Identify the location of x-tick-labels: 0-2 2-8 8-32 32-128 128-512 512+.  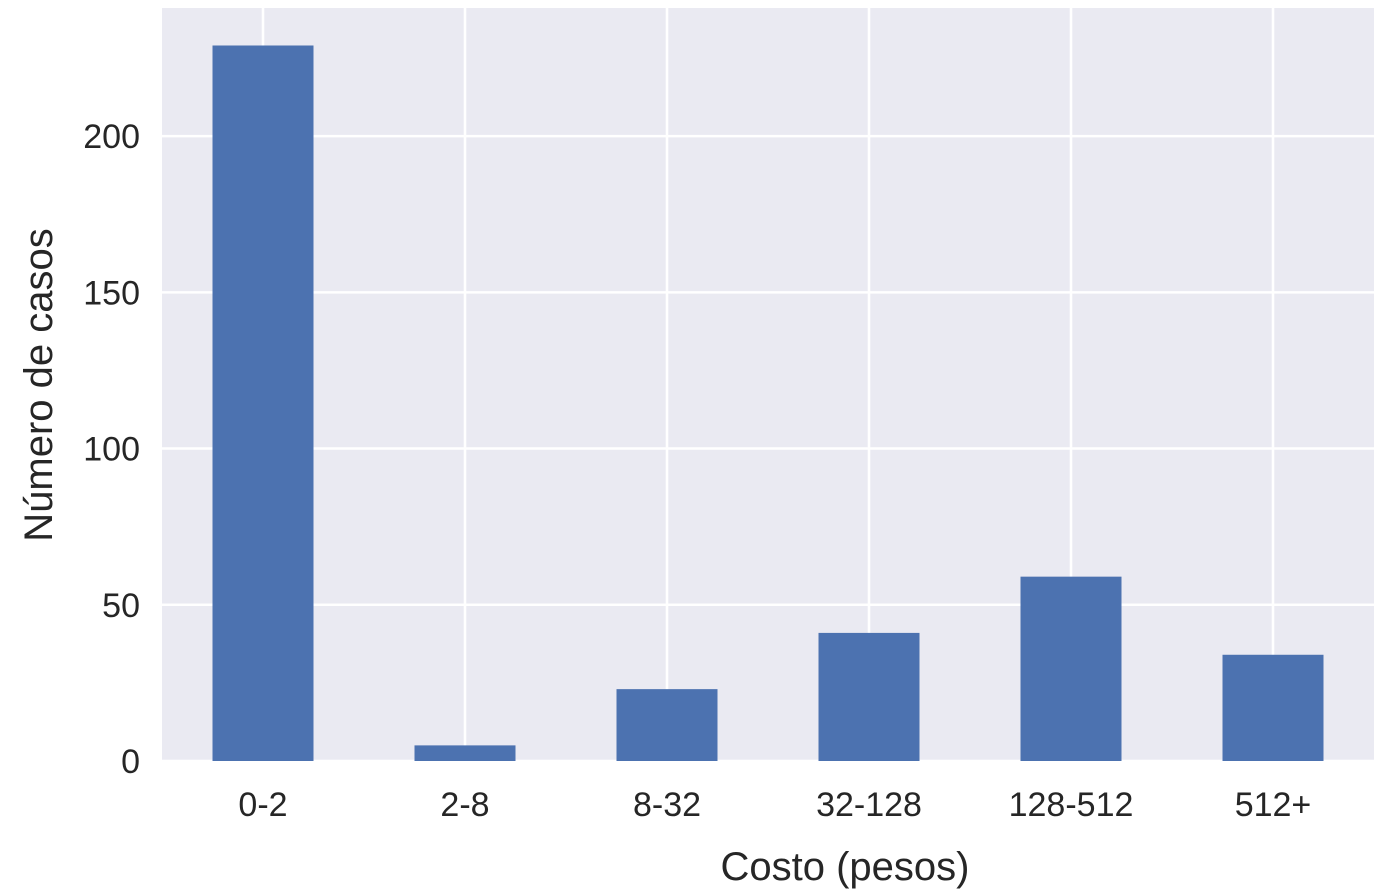
(774, 805).